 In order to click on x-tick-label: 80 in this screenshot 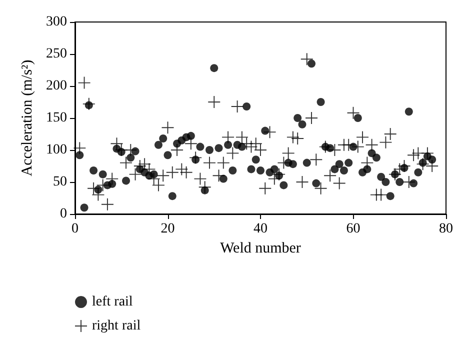, I will do `click(446, 229)`.